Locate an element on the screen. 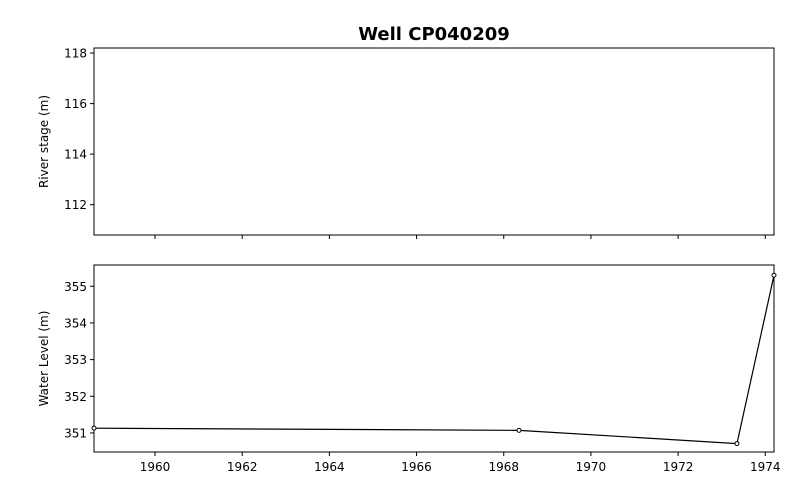  river-stage-y-tick-label: 114 is located at coordinates (75, 155).